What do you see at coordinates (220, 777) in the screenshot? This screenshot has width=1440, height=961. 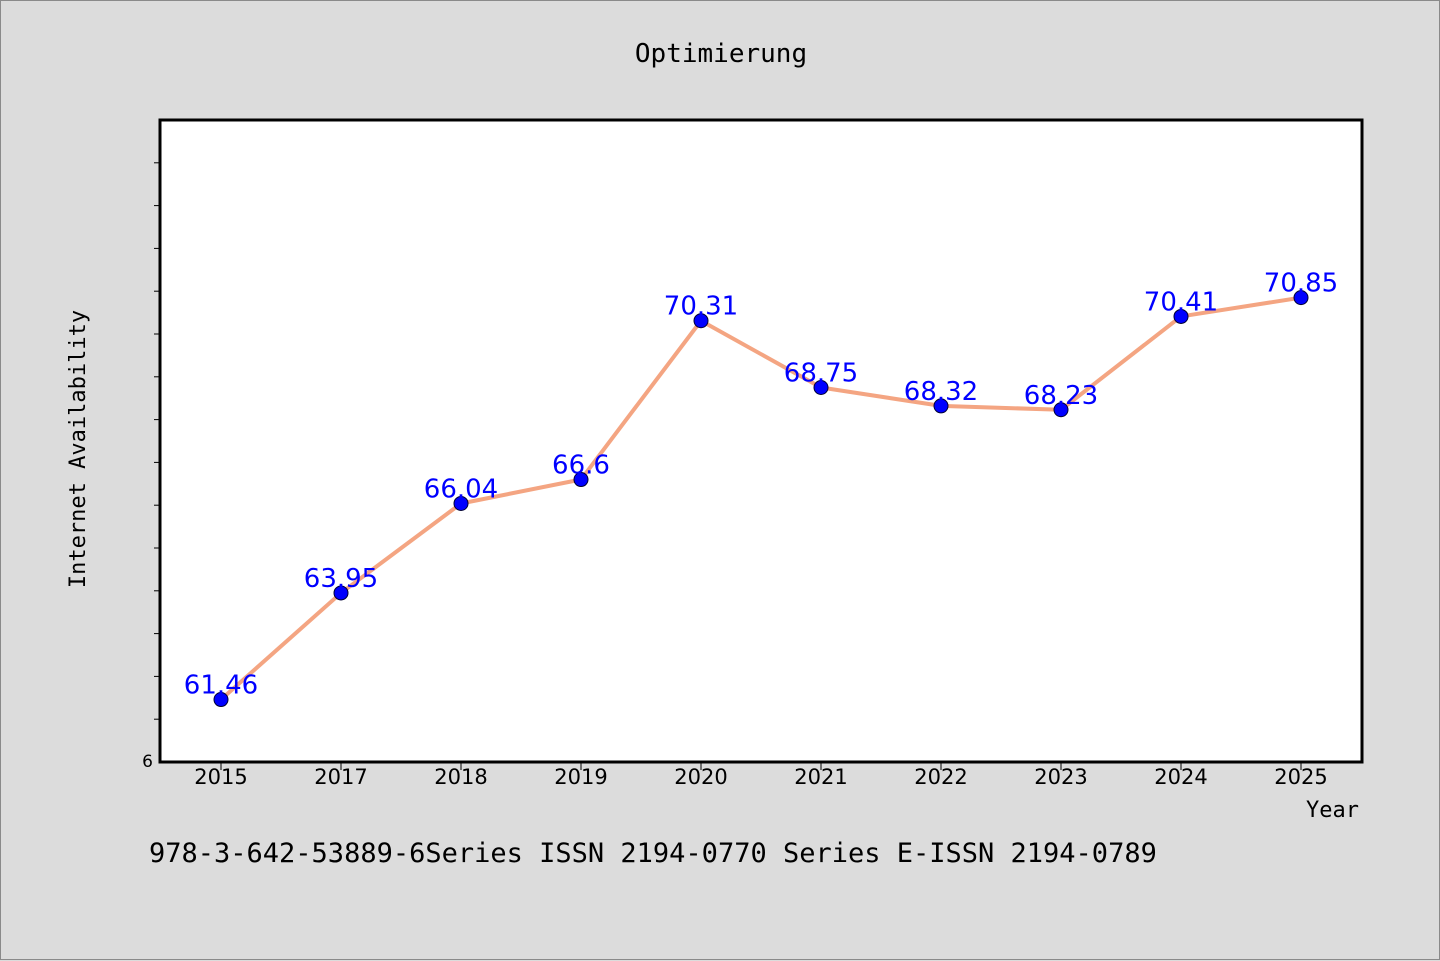 I see `x-tick-label: 2015` at bounding box center [220, 777].